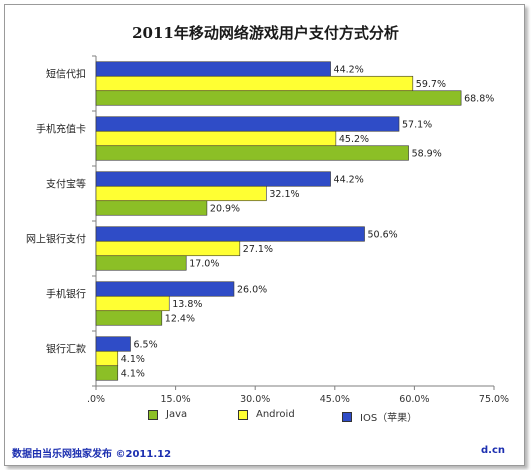  What do you see at coordinates (66, 349) in the screenshot?
I see `category-label: 银行汇款` at bounding box center [66, 349].